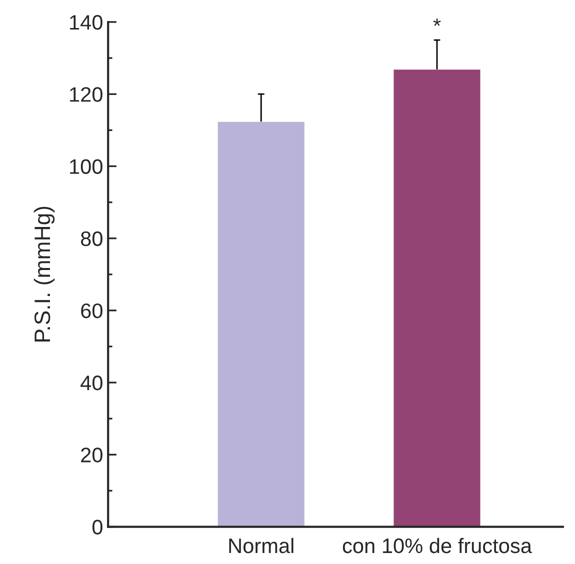  I want to click on y-tick-label: 20, so click(91, 455).